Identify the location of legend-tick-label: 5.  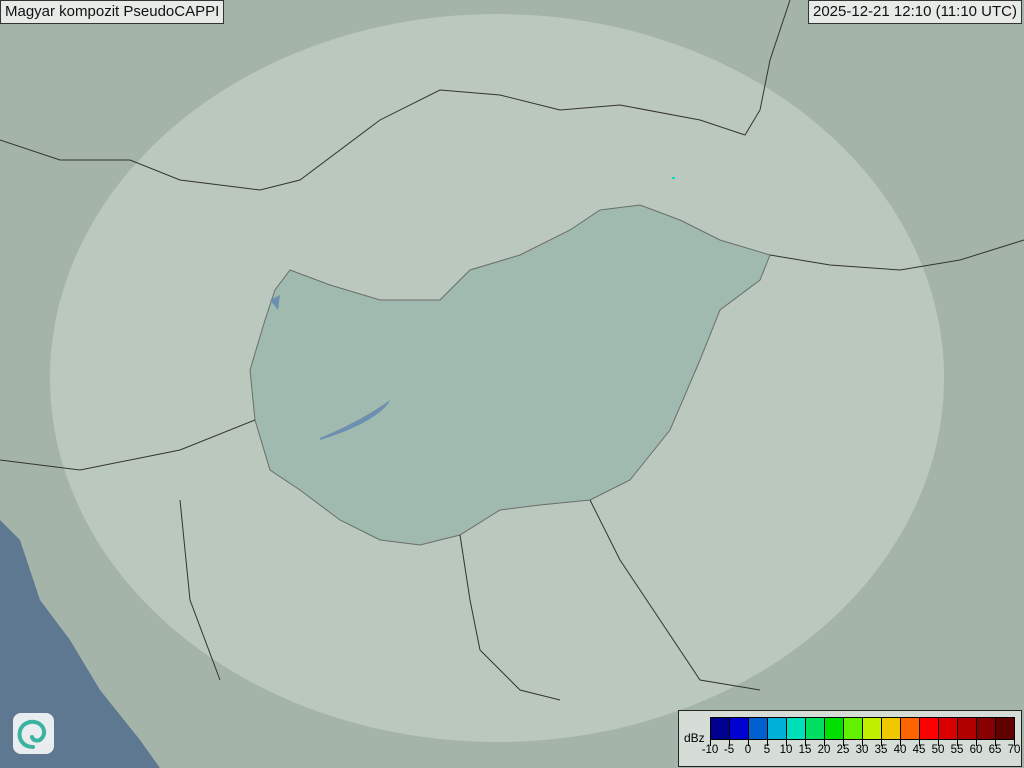
(767, 750).